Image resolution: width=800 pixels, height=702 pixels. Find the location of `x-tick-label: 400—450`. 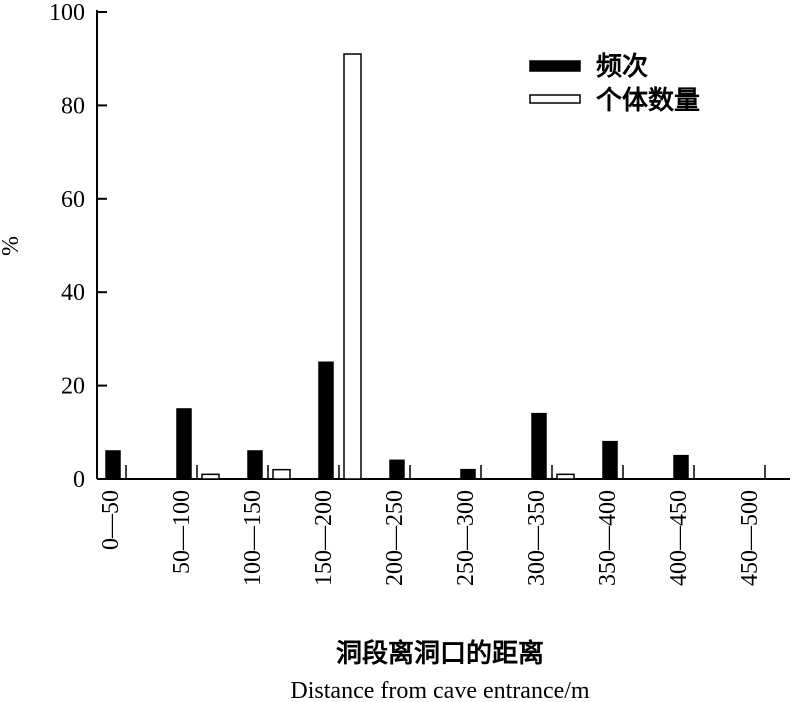

x-tick-label: 400—450 is located at coordinates (679, 538).